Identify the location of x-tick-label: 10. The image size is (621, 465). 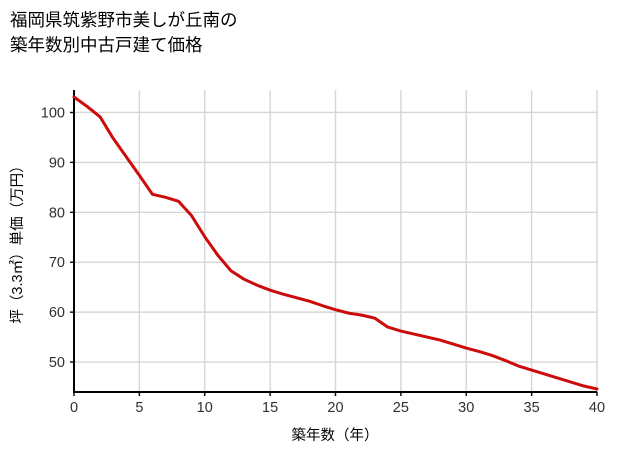
(205, 408).